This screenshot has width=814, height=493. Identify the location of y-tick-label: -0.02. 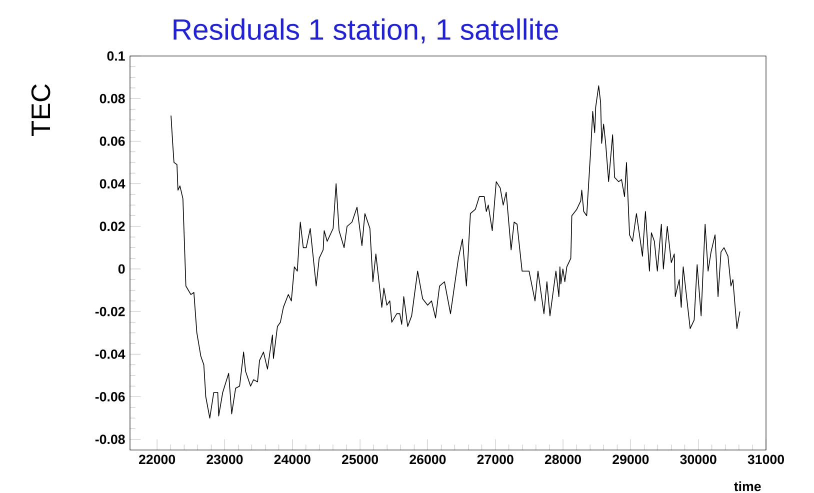
(110, 311).